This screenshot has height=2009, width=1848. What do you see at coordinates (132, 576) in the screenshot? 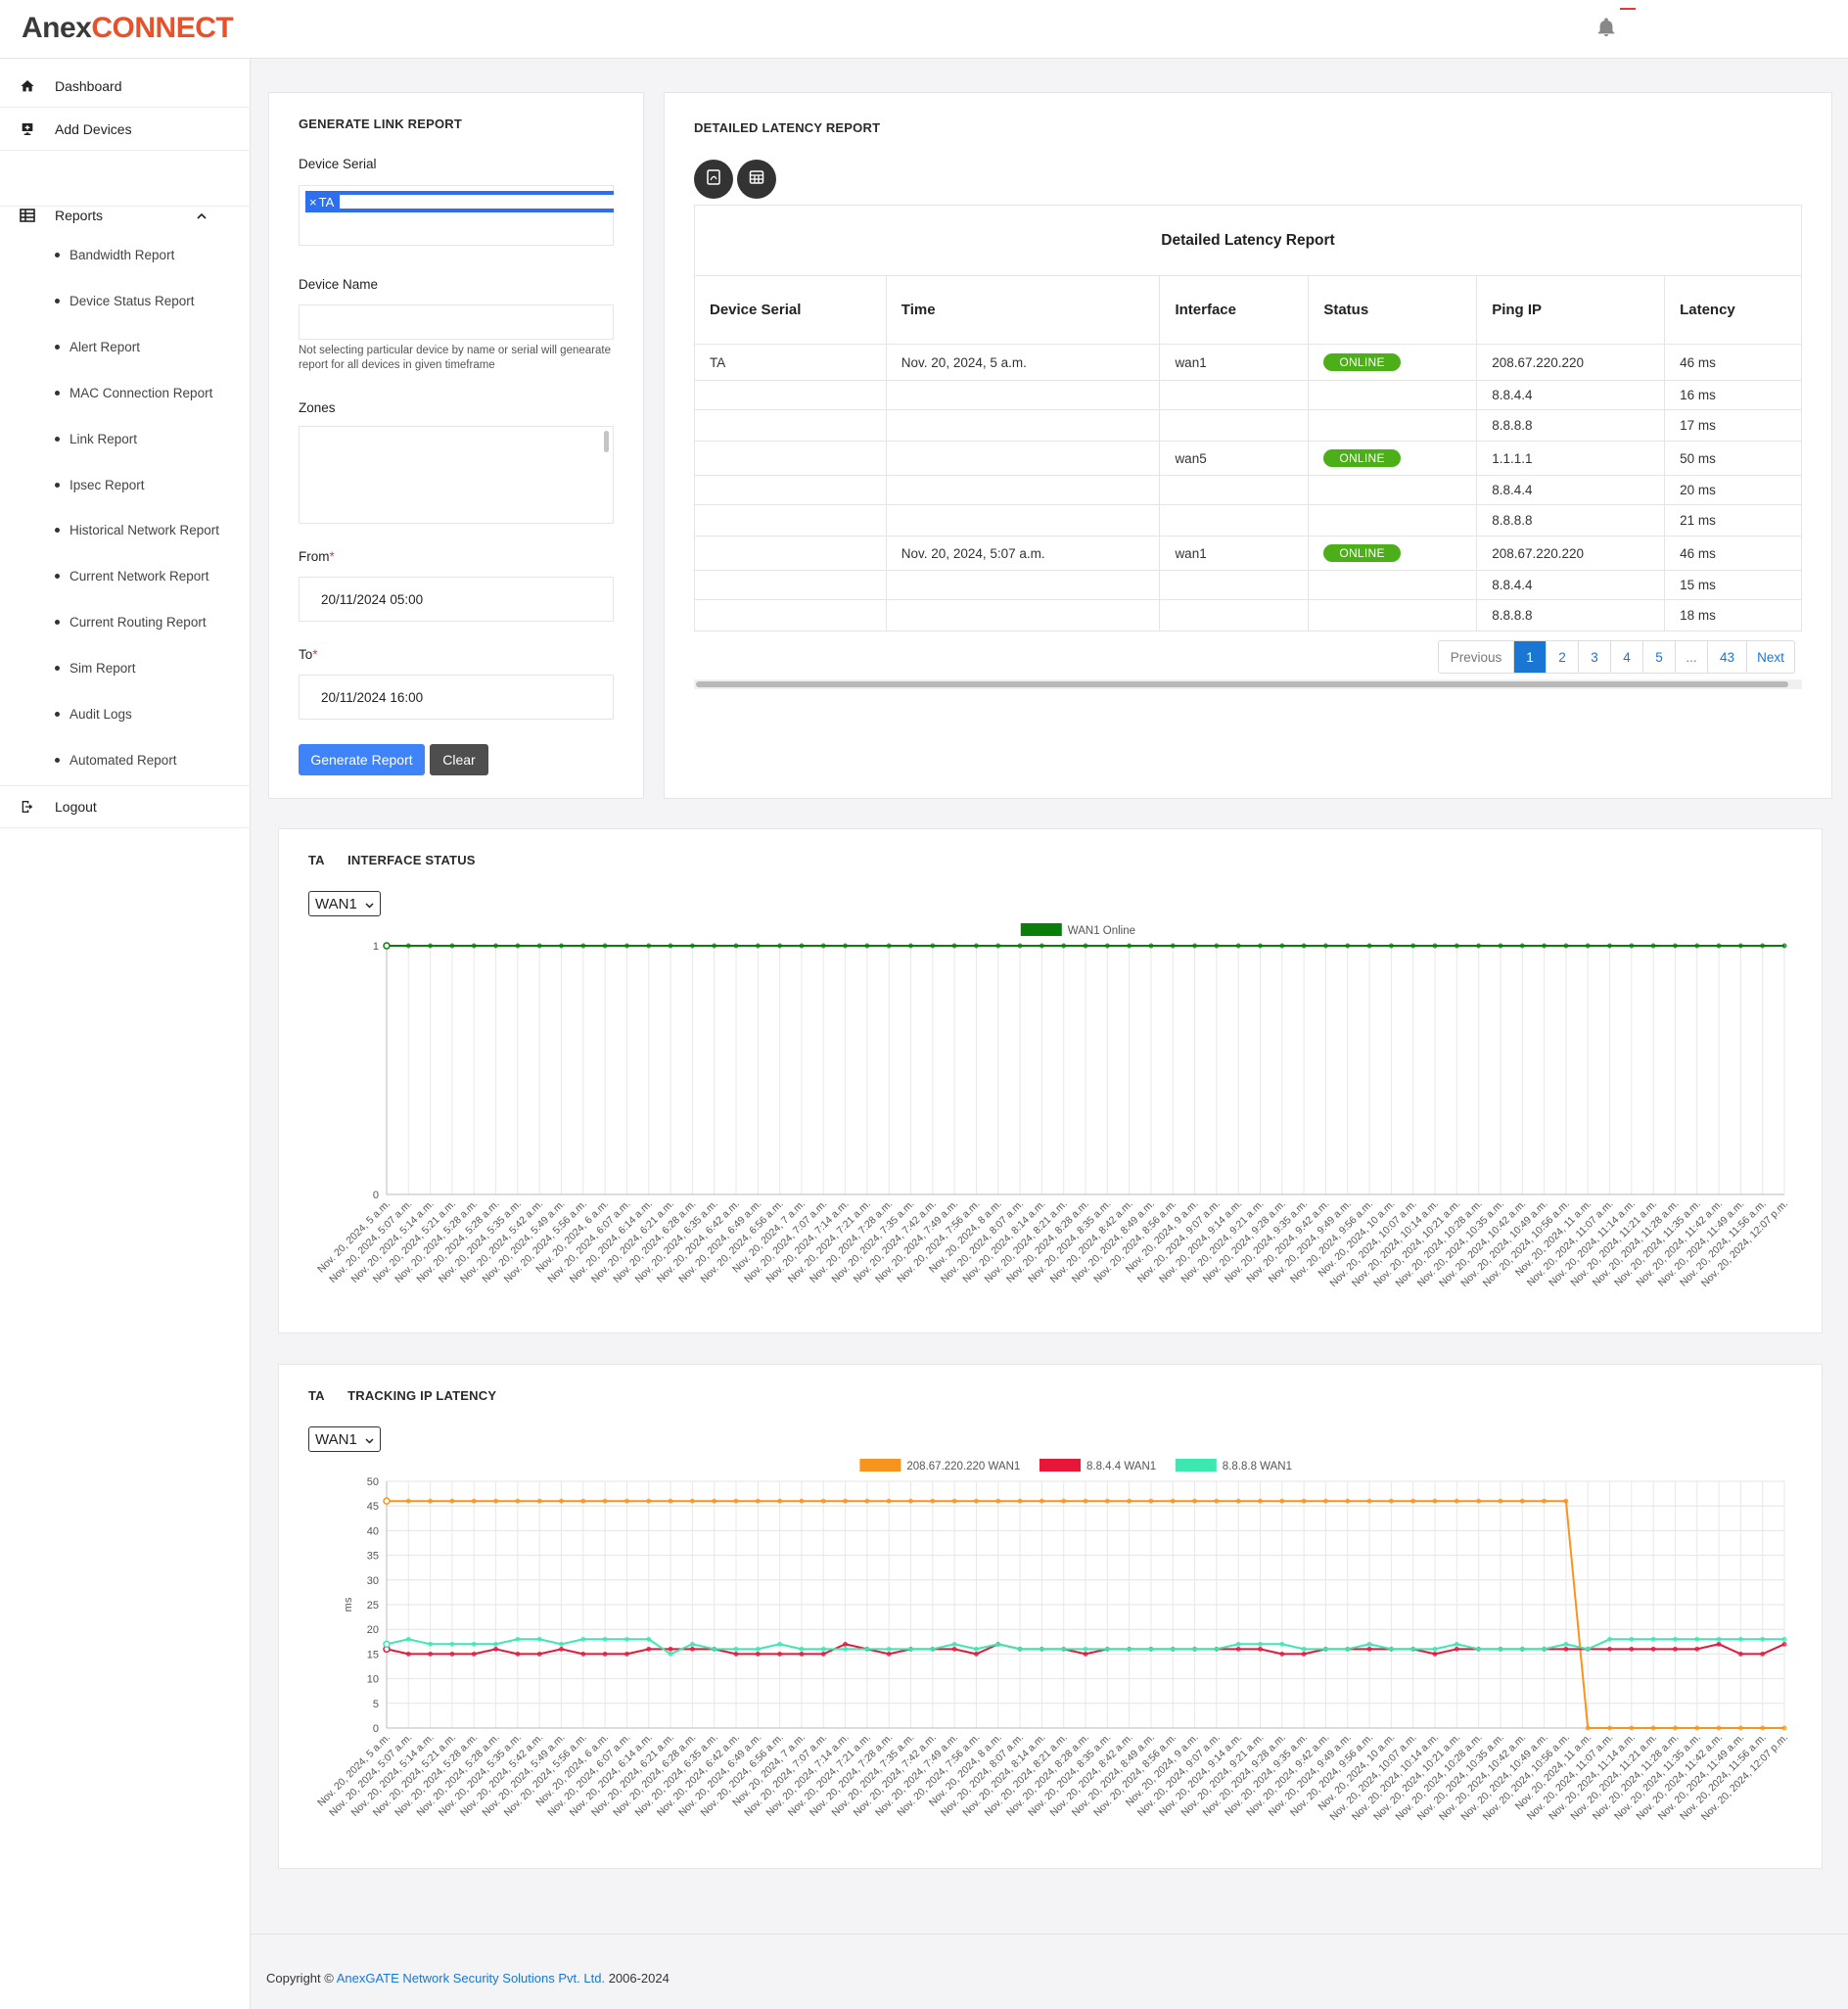
I see `sidebar-subitem-current-network-report: Current Network Report` at bounding box center [132, 576].